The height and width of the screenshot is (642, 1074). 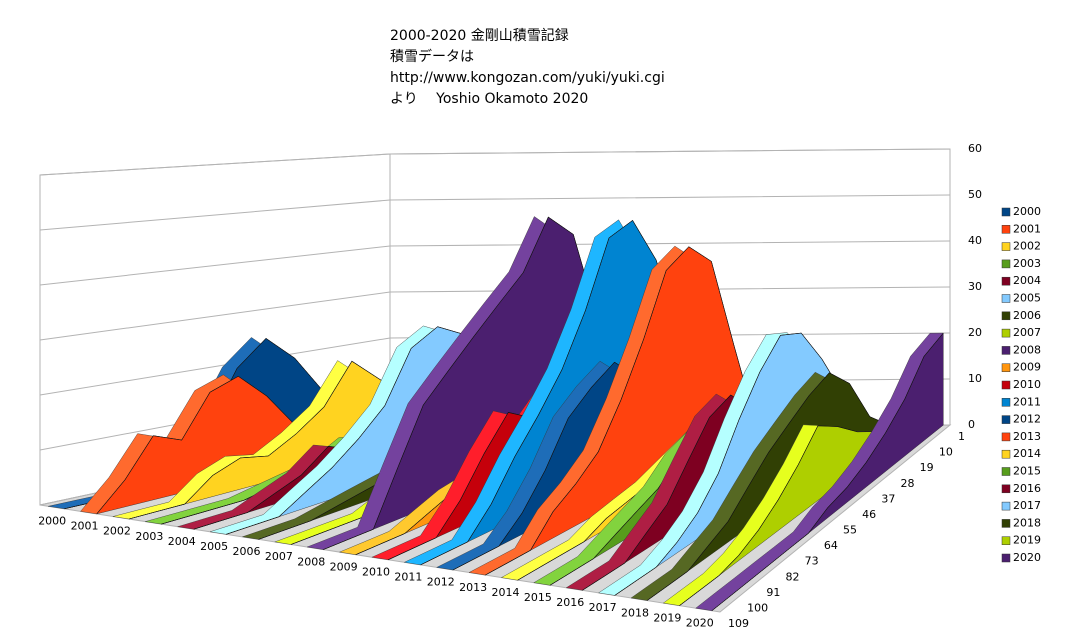 What do you see at coordinates (408, 577) in the screenshot?
I see `series-label: 2011` at bounding box center [408, 577].